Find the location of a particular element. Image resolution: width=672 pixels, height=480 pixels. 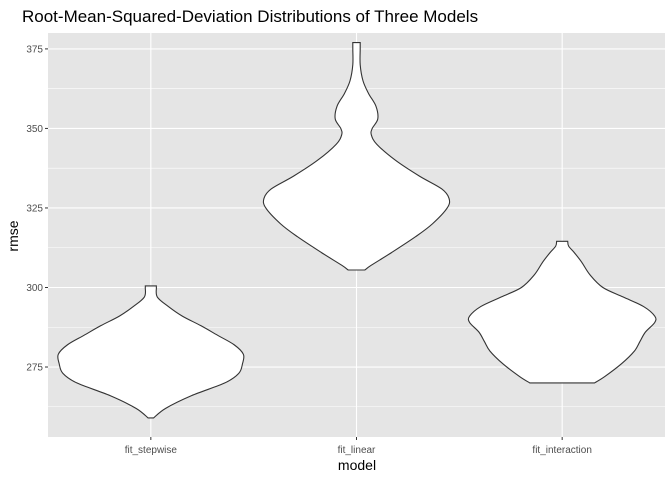

x-axis-title: model is located at coordinates (357, 465).